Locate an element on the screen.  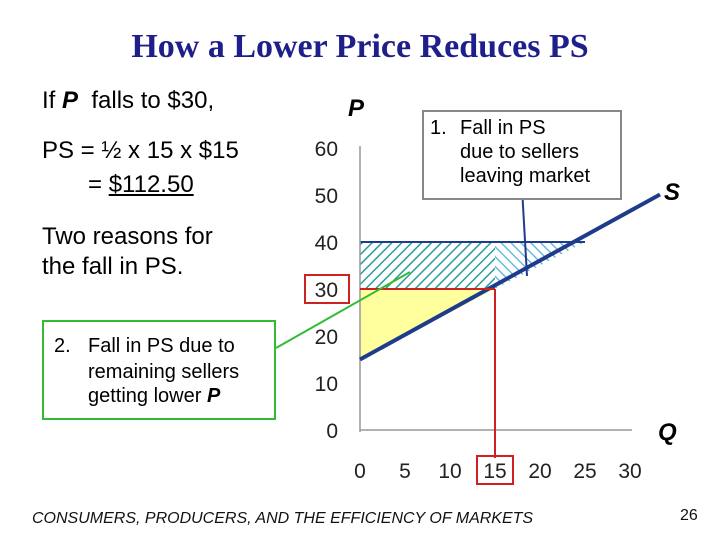
callout-2-line: getting lower P is located at coordinates (154, 396).